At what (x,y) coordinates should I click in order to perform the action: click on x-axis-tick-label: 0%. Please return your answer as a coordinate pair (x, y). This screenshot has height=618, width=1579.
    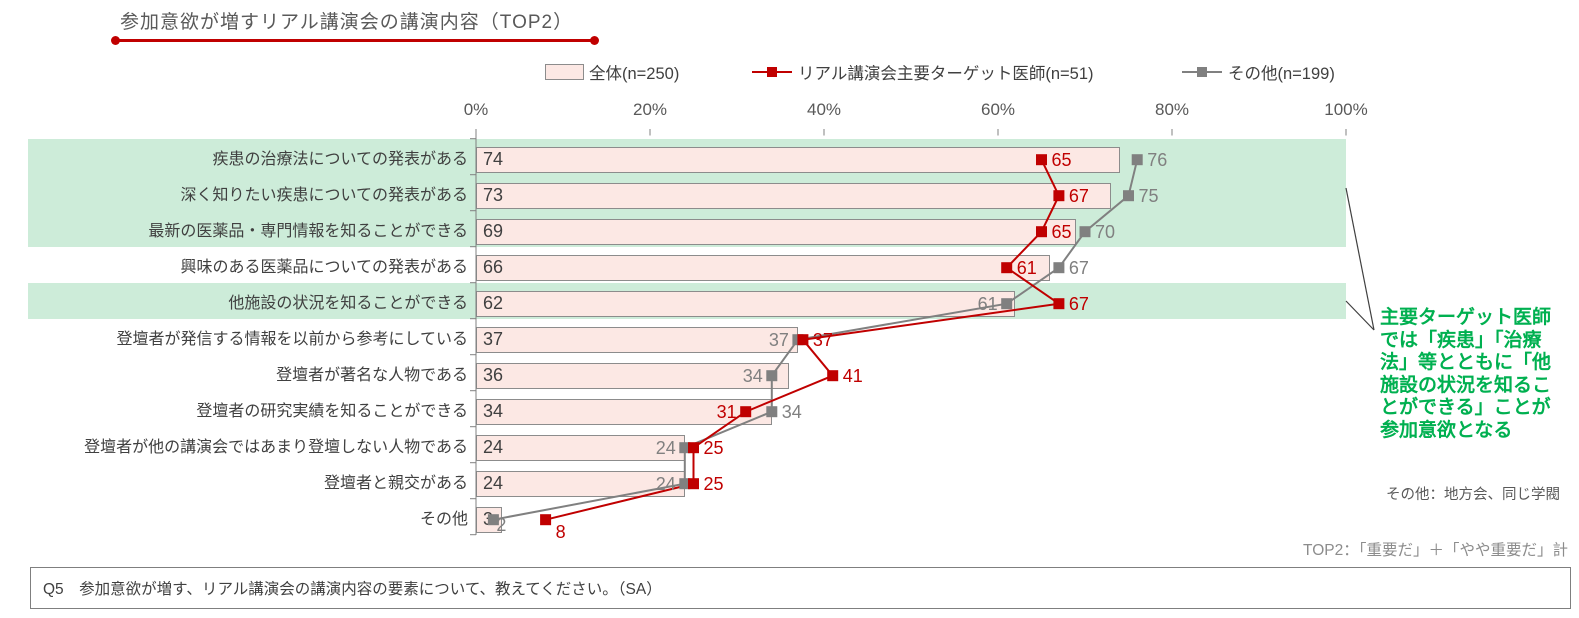
    Looking at the image, I should click on (476, 109).